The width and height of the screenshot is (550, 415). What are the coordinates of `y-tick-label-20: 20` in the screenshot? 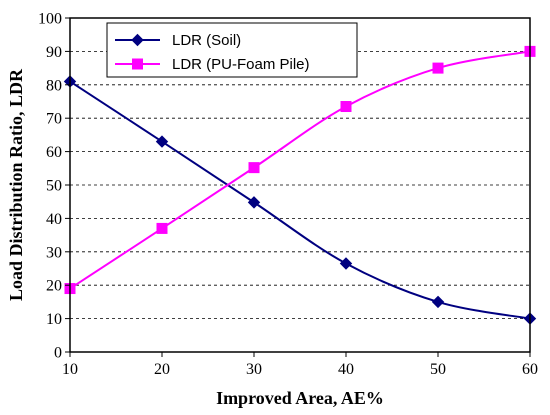 It's located at (54, 286).